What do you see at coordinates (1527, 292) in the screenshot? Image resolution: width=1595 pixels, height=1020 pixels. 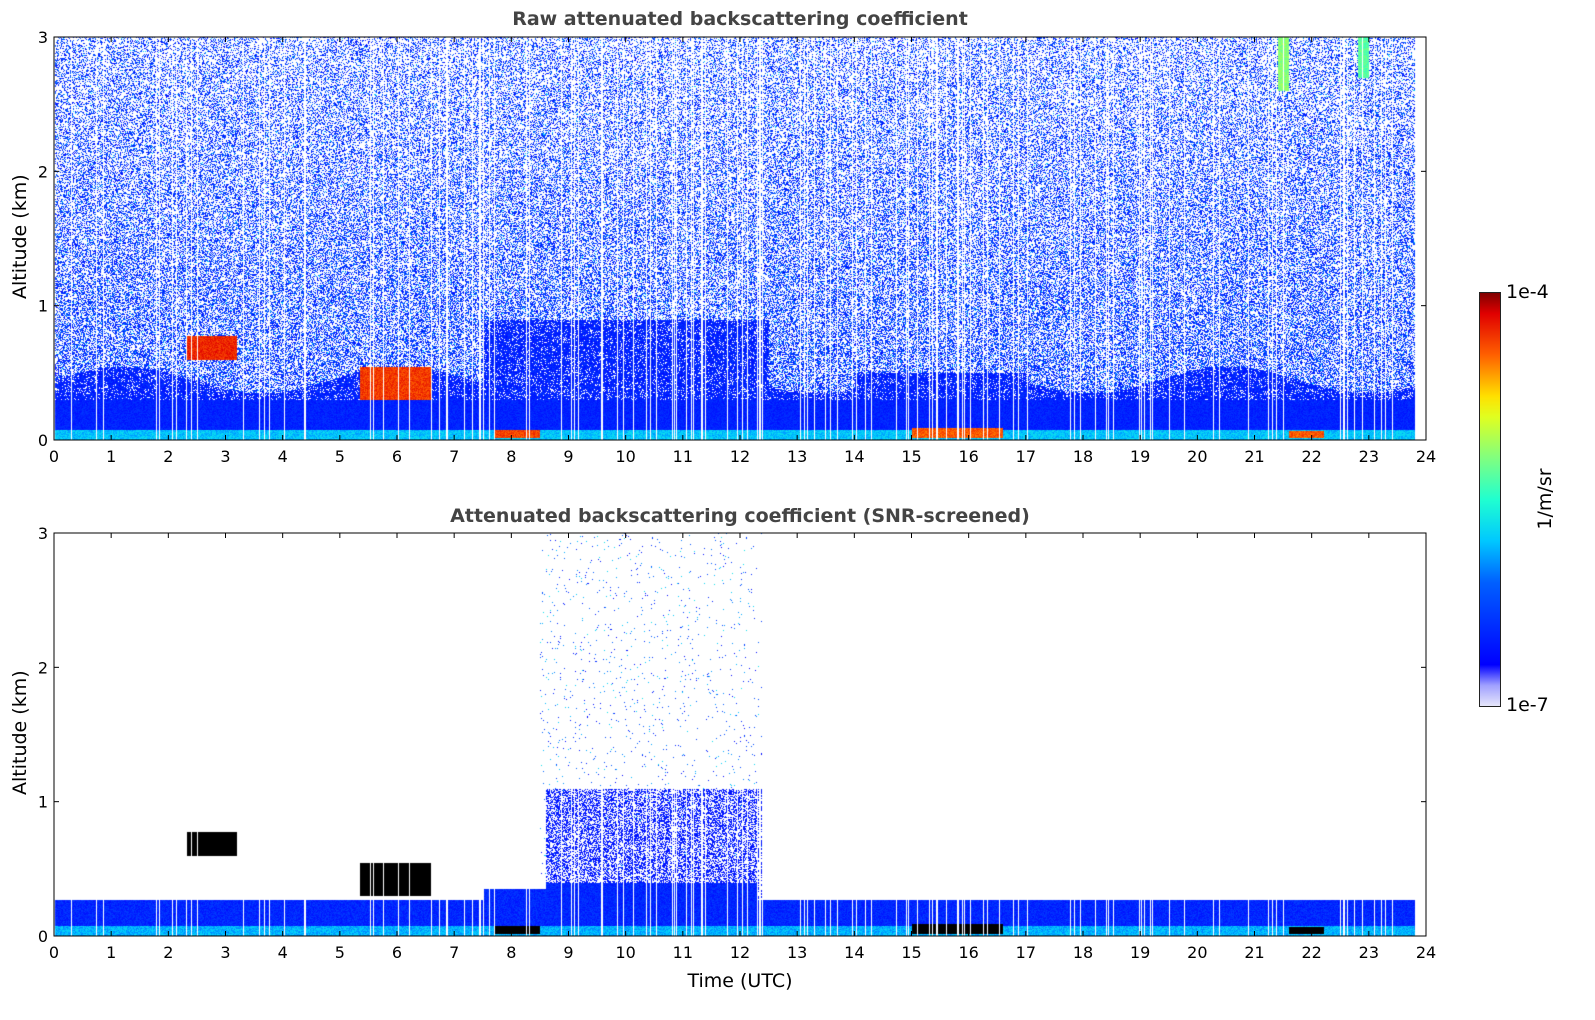 I see `colorbar-max-label: 1e-4` at bounding box center [1527, 292].